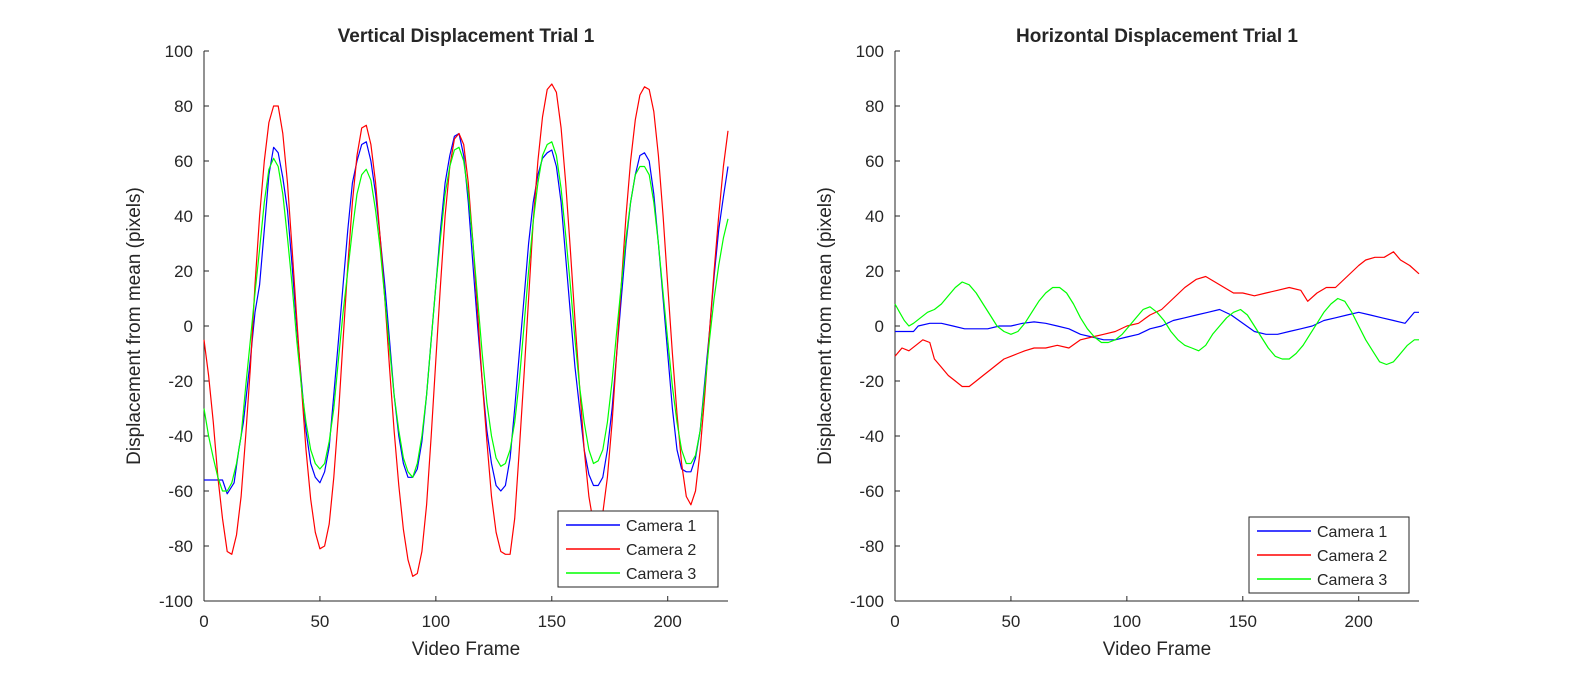  I want to click on chart-title: Vertical Displacement Trial 1, so click(466, 36).